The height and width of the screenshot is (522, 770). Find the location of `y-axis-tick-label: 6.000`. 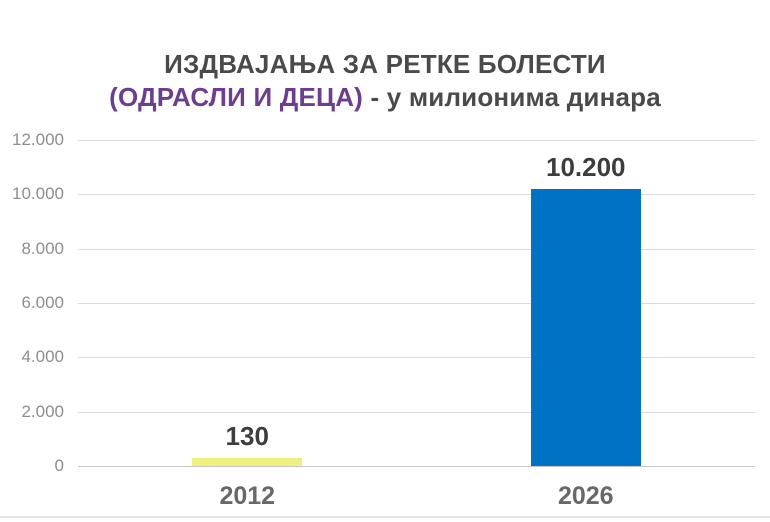

y-axis-tick-label: 6.000 is located at coordinates (42, 302).